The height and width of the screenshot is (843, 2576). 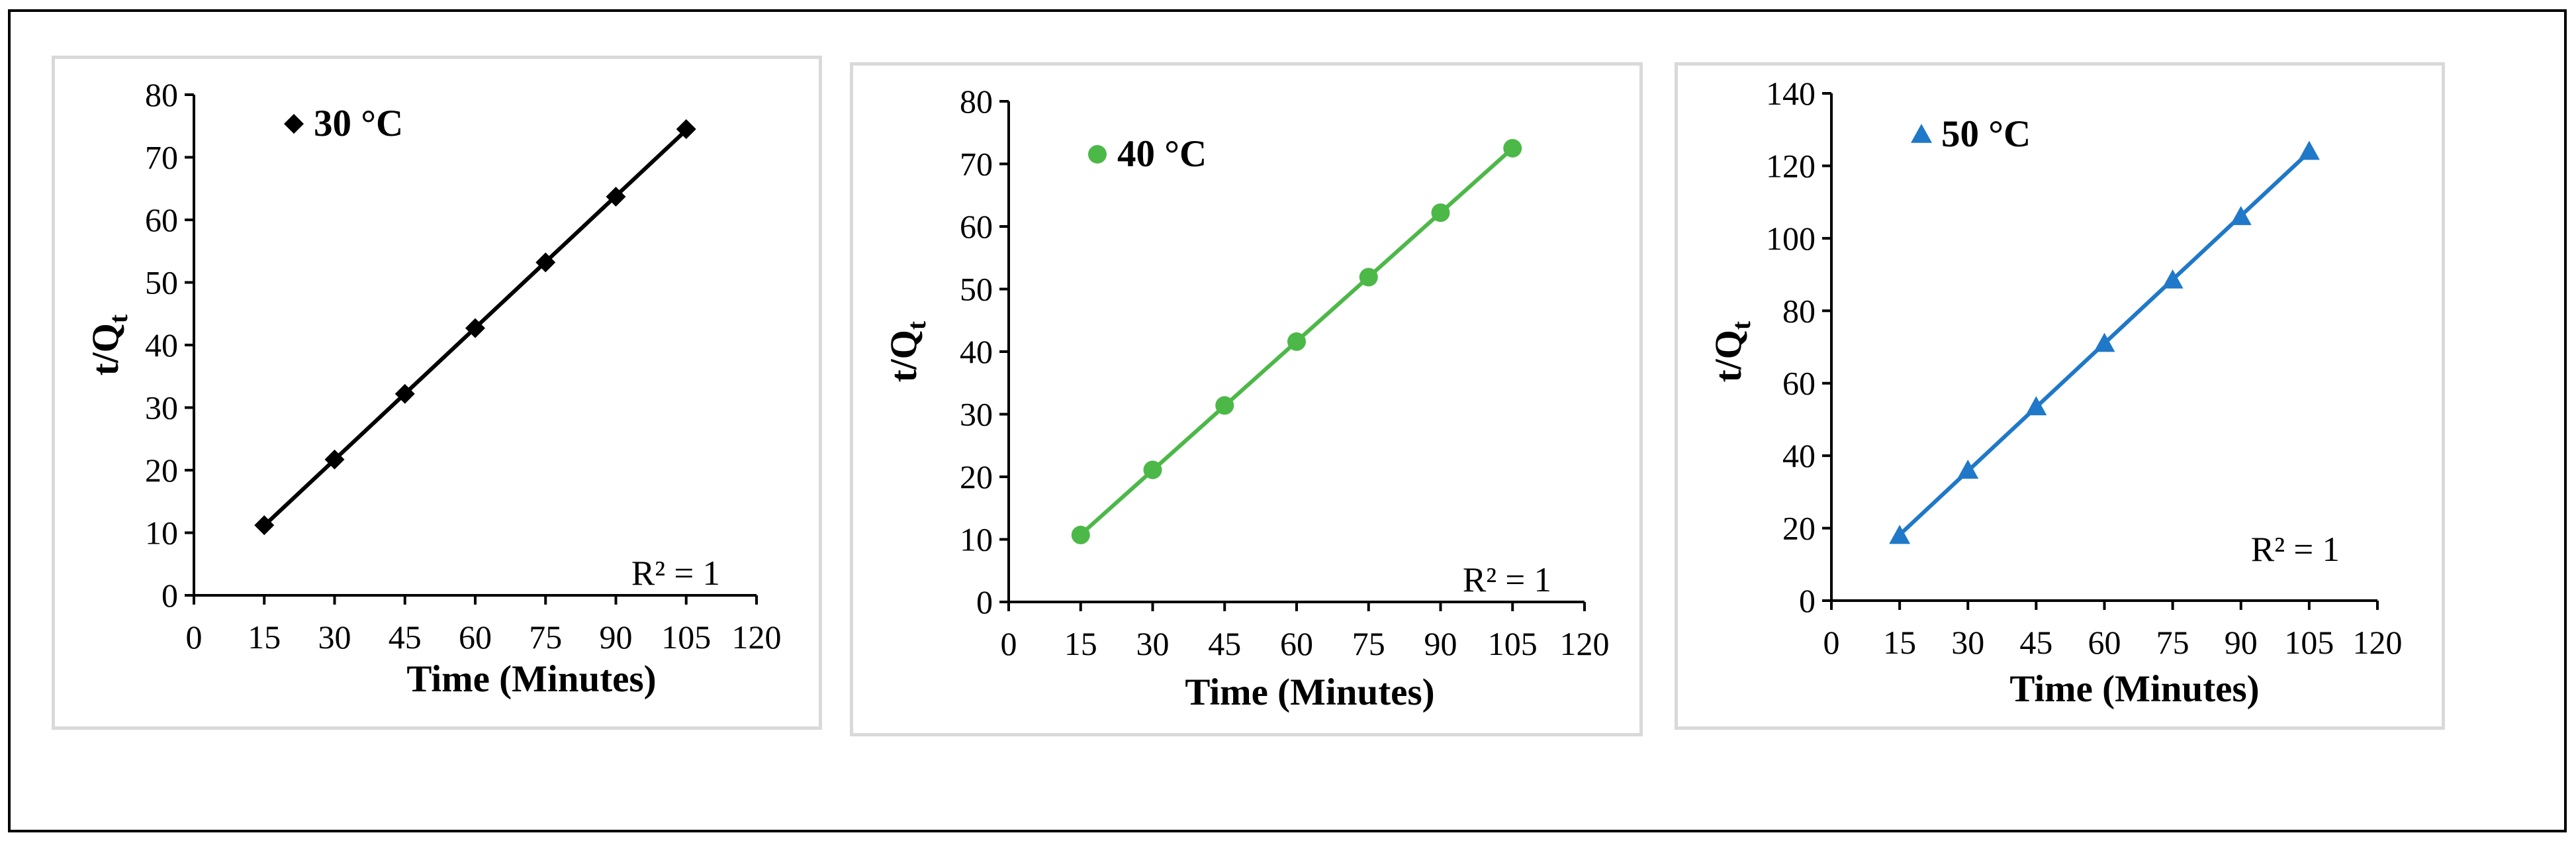 What do you see at coordinates (1791, 93) in the screenshot?
I see `y-tick-label: 140` at bounding box center [1791, 93].